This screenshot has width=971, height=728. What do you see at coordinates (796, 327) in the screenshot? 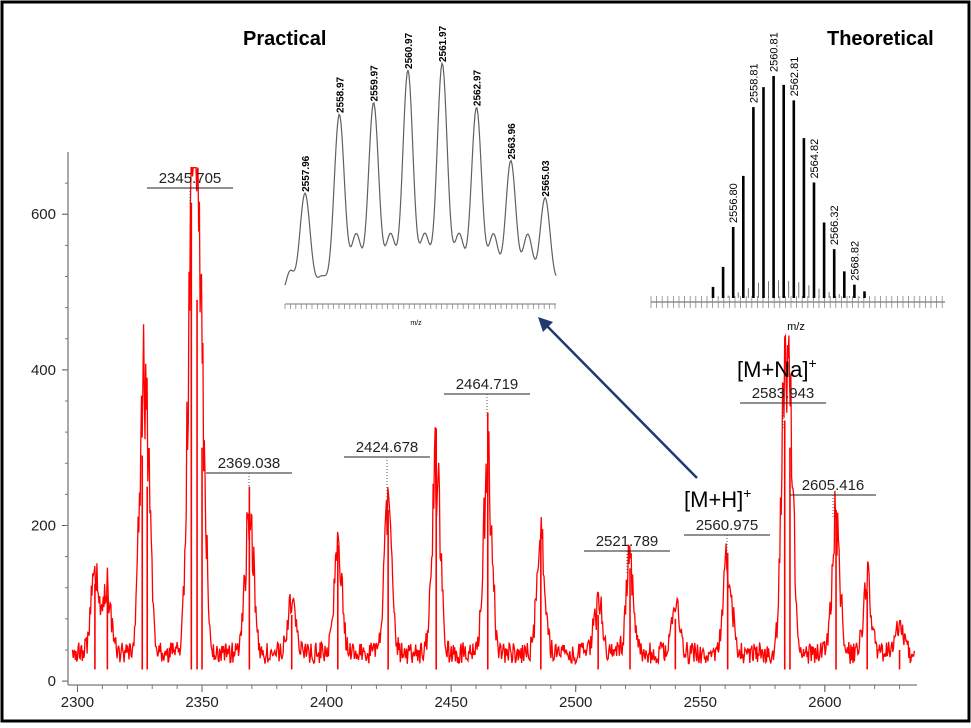
I see `inset-theoretical-xlabel: m/z` at bounding box center [796, 327].